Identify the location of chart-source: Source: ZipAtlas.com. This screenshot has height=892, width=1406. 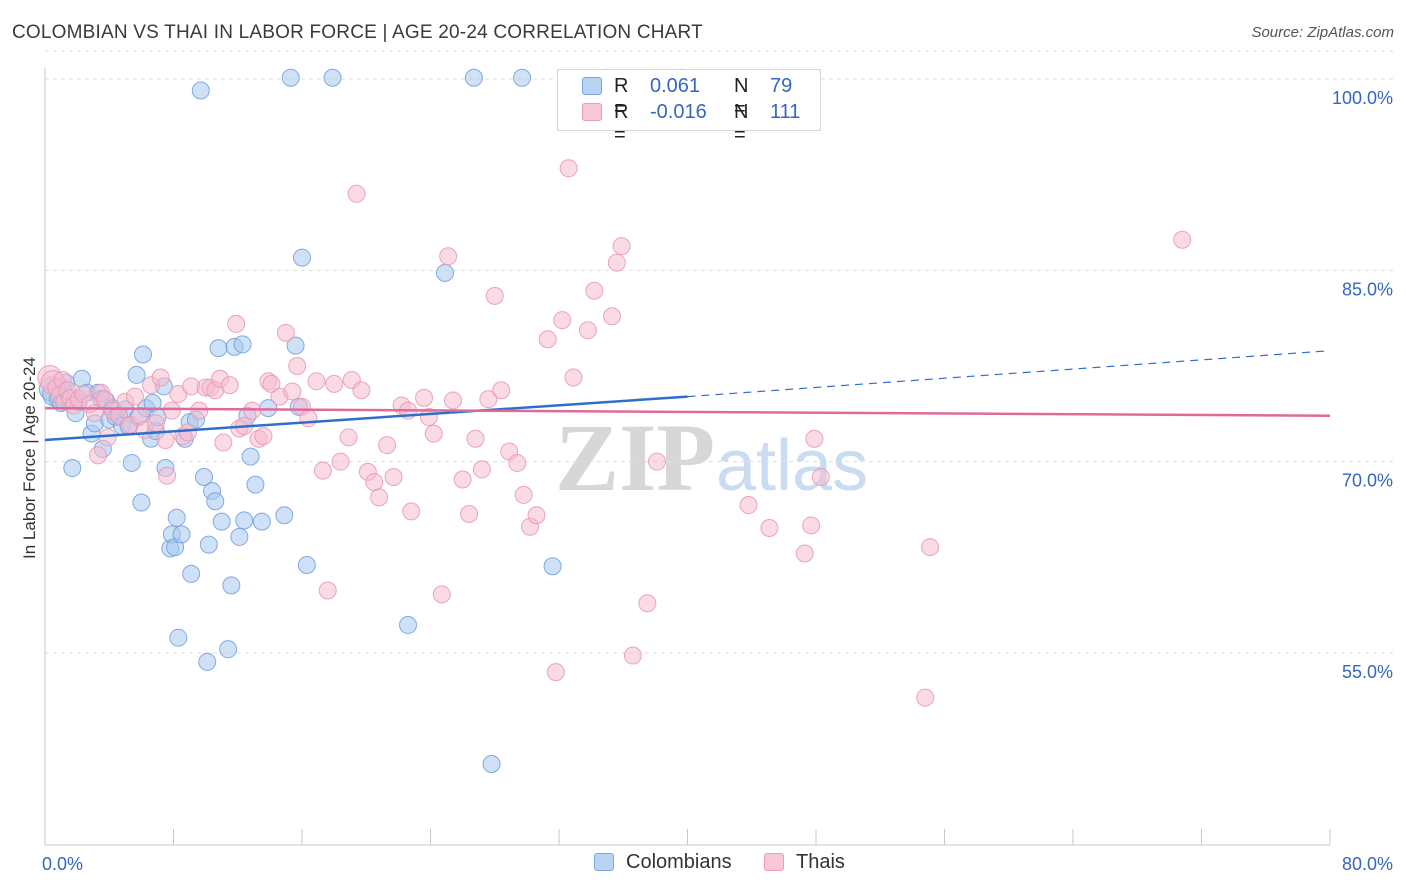
(1322, 32).